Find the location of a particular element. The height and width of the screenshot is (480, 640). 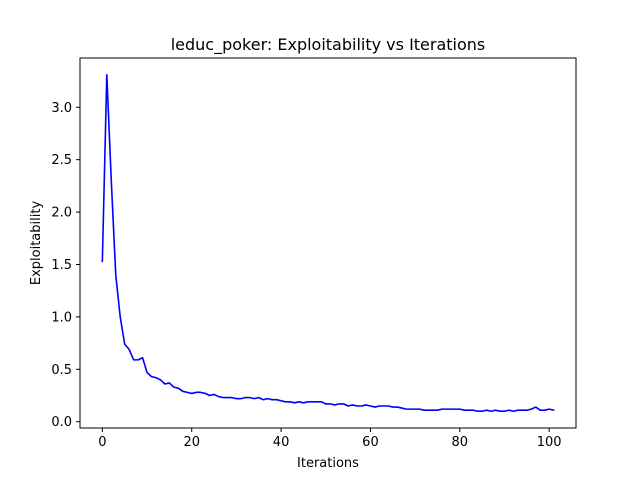

y-tick-label: 2.5 is located at coordinates (61, 160).